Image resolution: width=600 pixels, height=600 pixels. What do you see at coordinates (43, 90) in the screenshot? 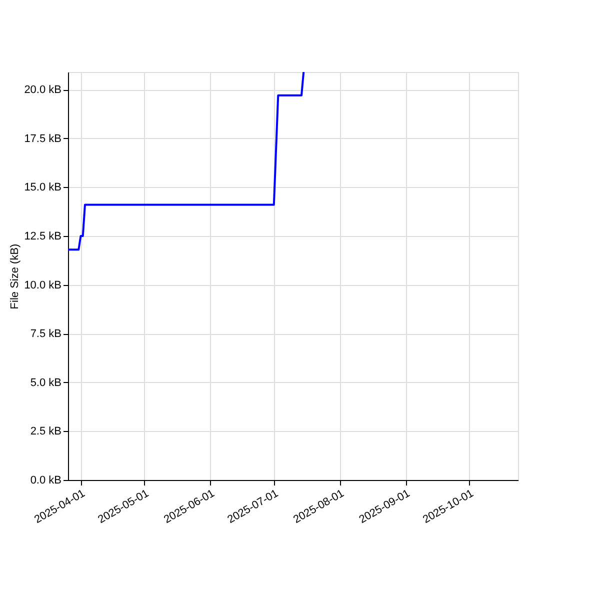
I see `y-tick-label: 20.0 kB` at bounding box center [43, 90].